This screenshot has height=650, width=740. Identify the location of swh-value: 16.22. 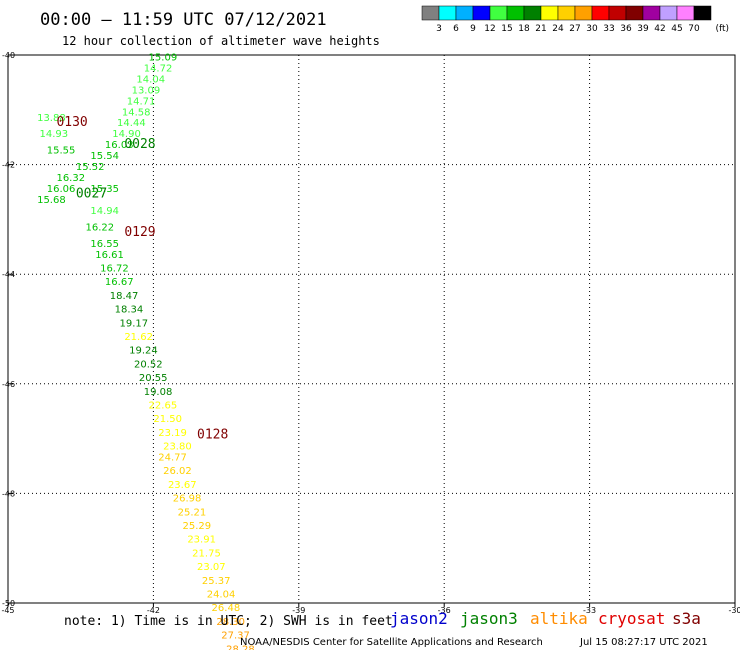
(100, 227).